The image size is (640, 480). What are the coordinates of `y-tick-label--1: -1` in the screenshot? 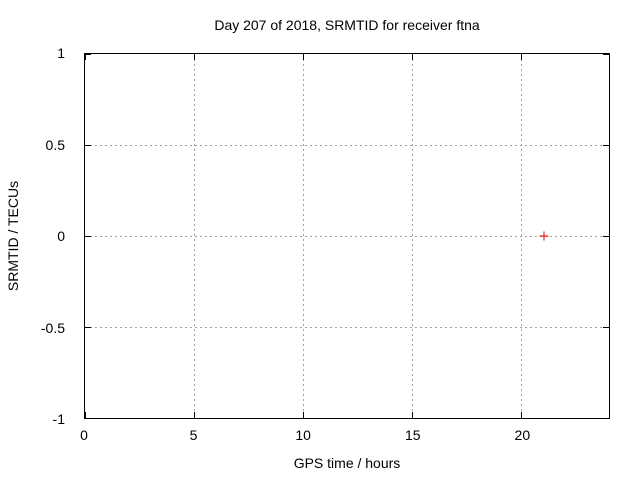 It's located at (58, 419).